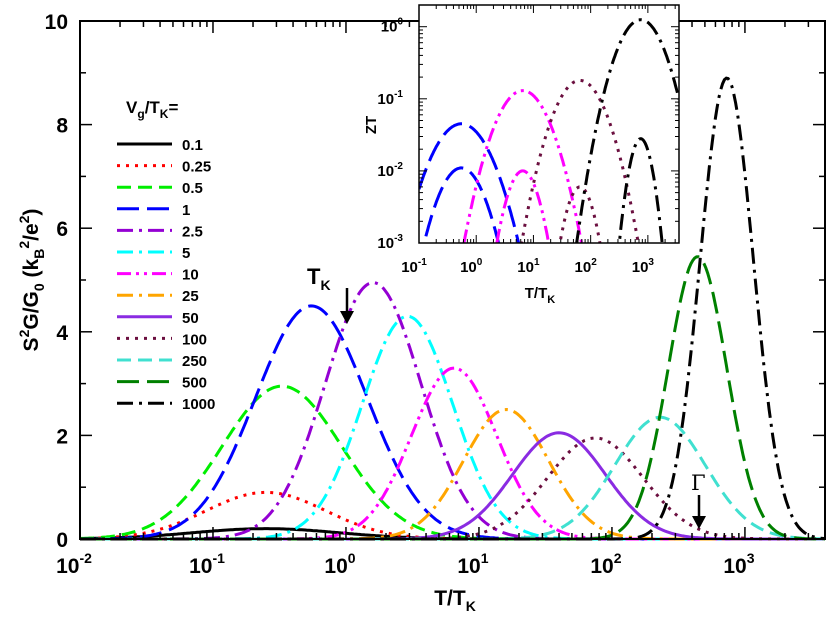 This screenshot has width=830, height=618. I want to click on inset-y-tick-labels: 10⁻³ 10⁻² 10⁻¹ 10⁰, so click(390, 134).